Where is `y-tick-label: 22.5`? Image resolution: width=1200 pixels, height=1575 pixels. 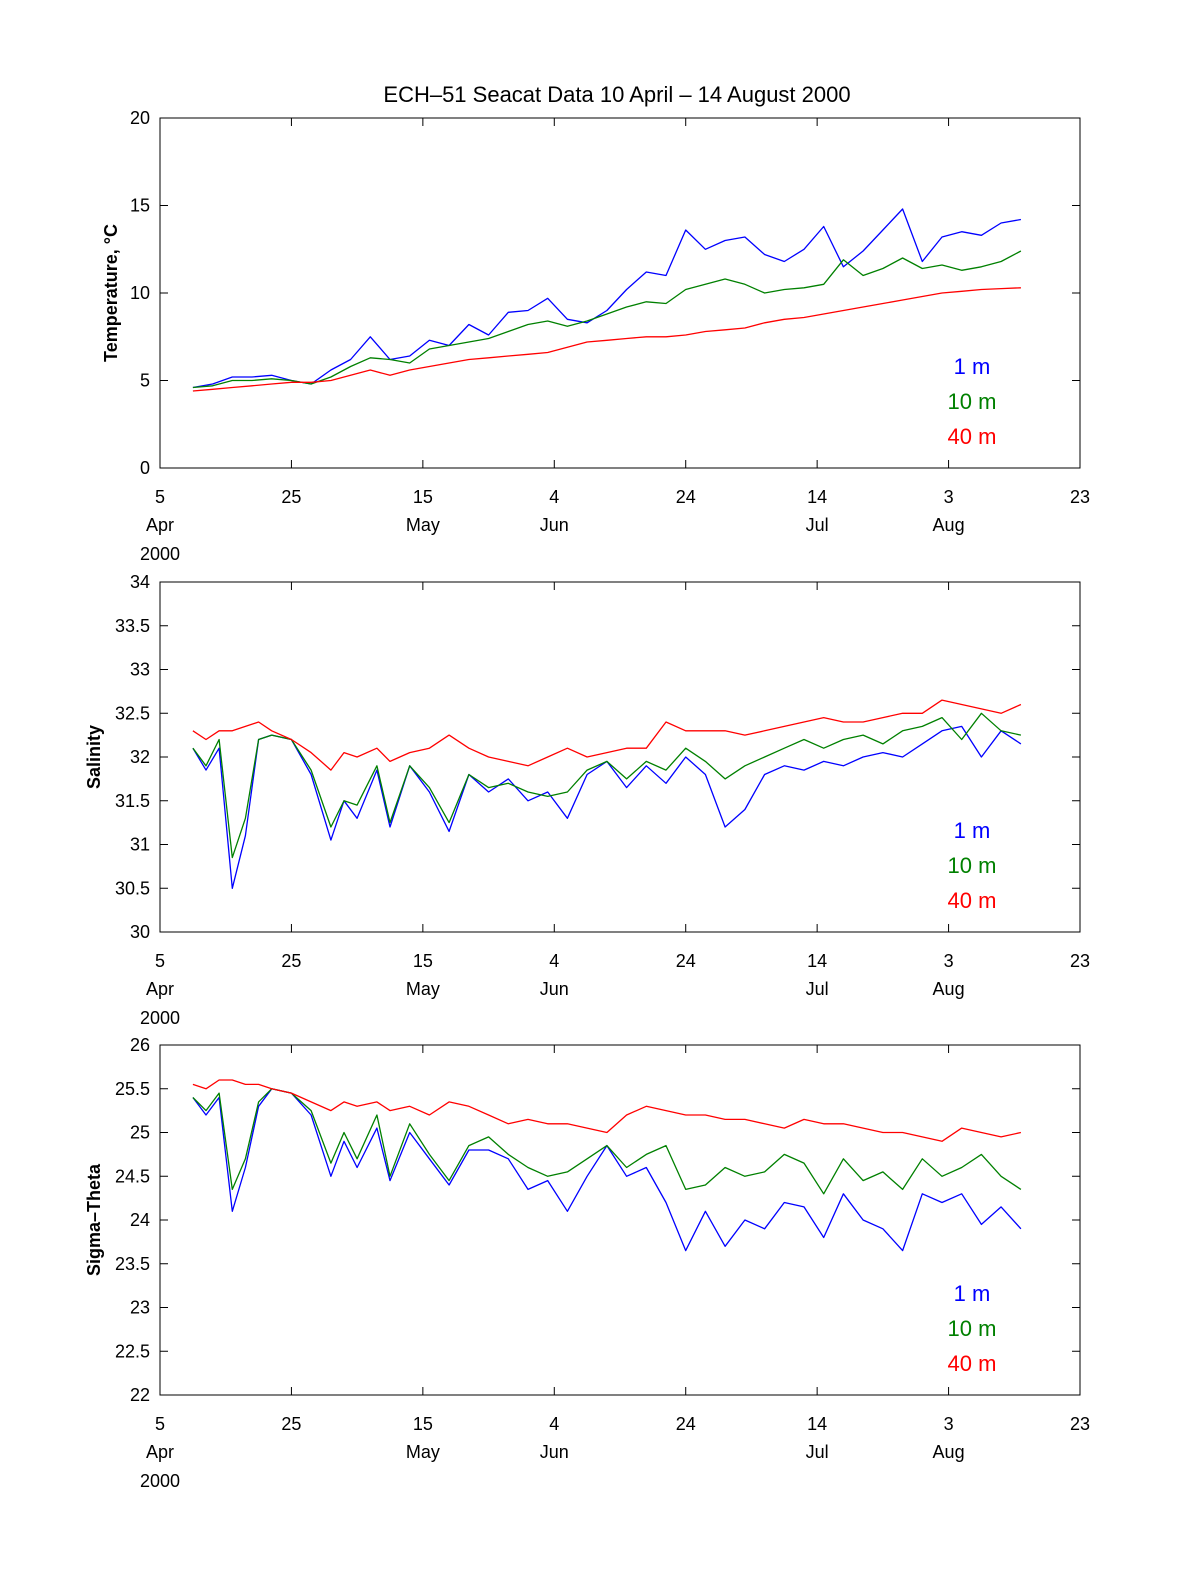
y-tick-label: 22.5 is located at coordinates (132, 1351).